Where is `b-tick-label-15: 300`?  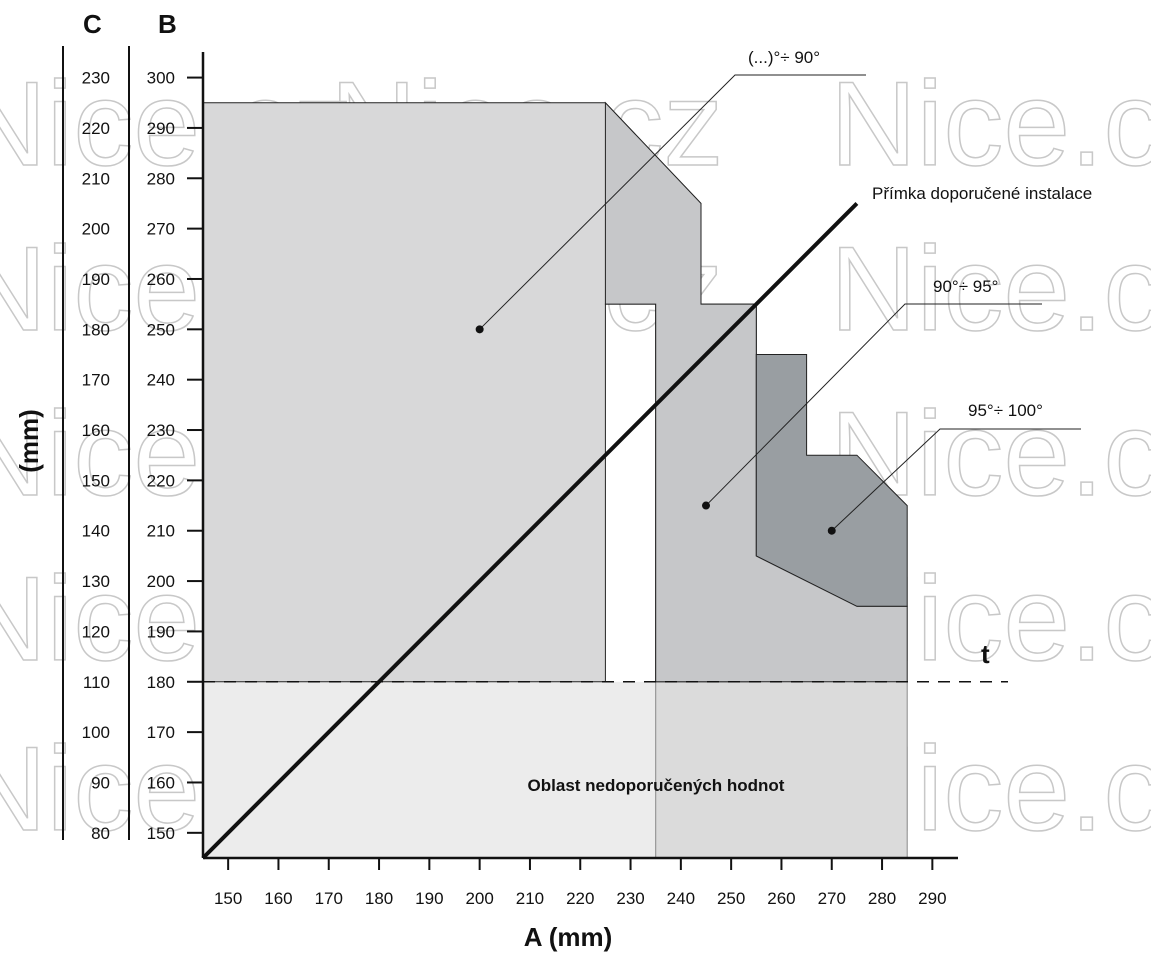
b-tick-label-15: 300 is located at coordinates (161, 78).